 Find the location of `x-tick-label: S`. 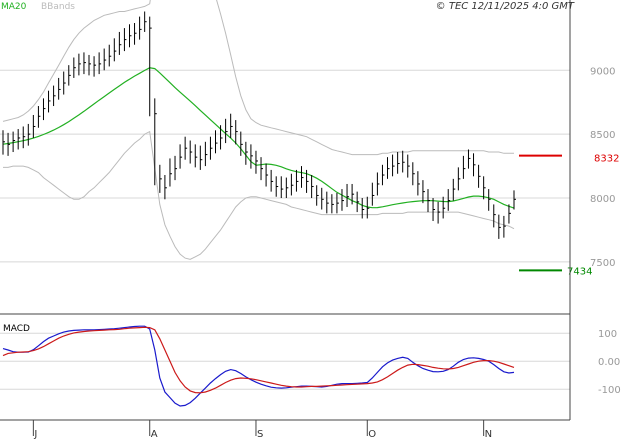

x-tick-label: S is located at coordinates (260, 434).